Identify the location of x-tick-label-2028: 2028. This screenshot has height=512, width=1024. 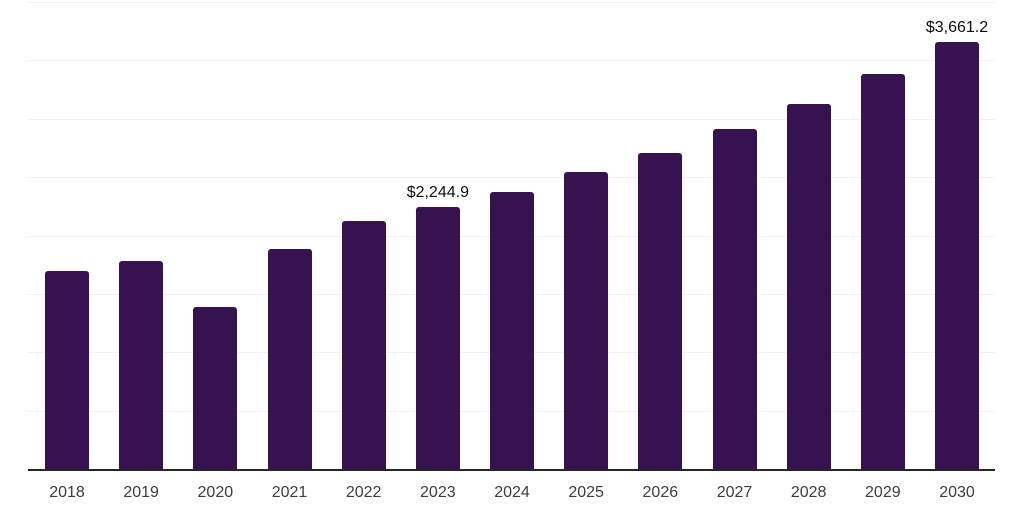
(808, 492).